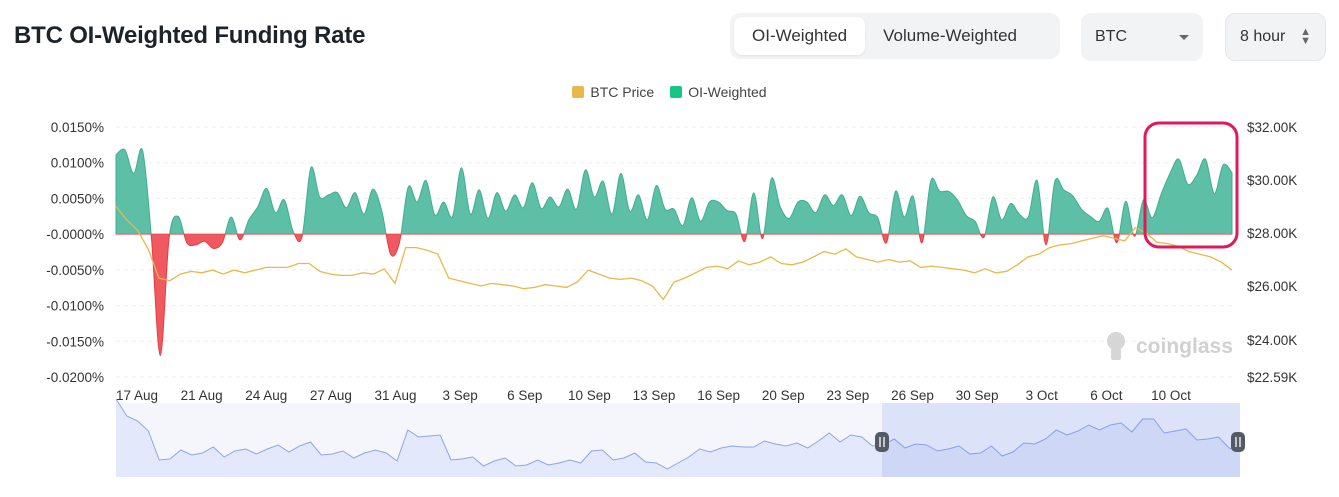 The image size is (1339, 497). I want to click on y-left-tick-label: -0.0150%, so click(75, 341).